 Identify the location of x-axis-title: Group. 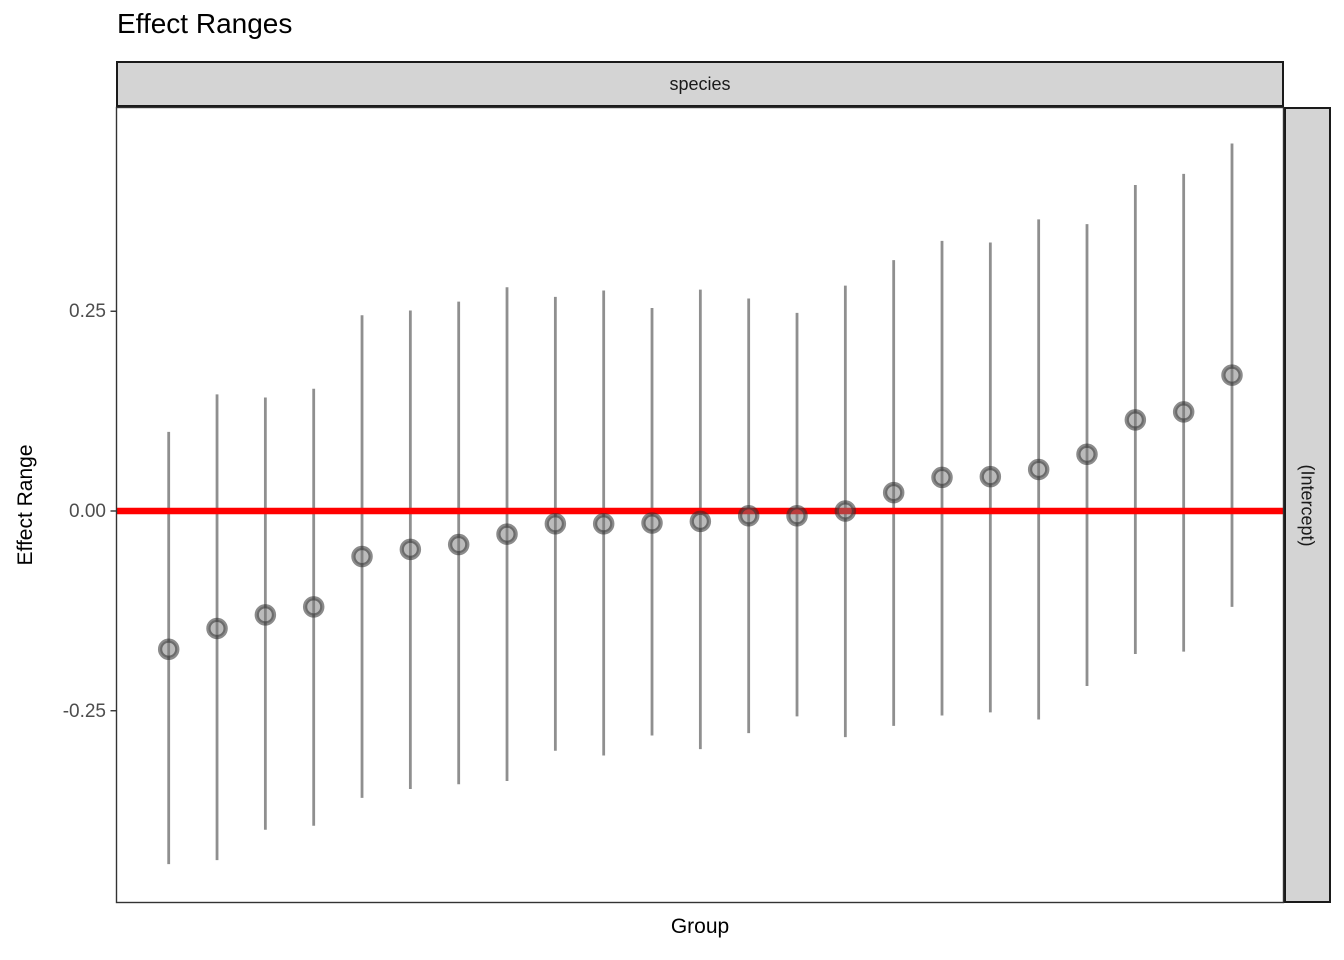
(700, 926).